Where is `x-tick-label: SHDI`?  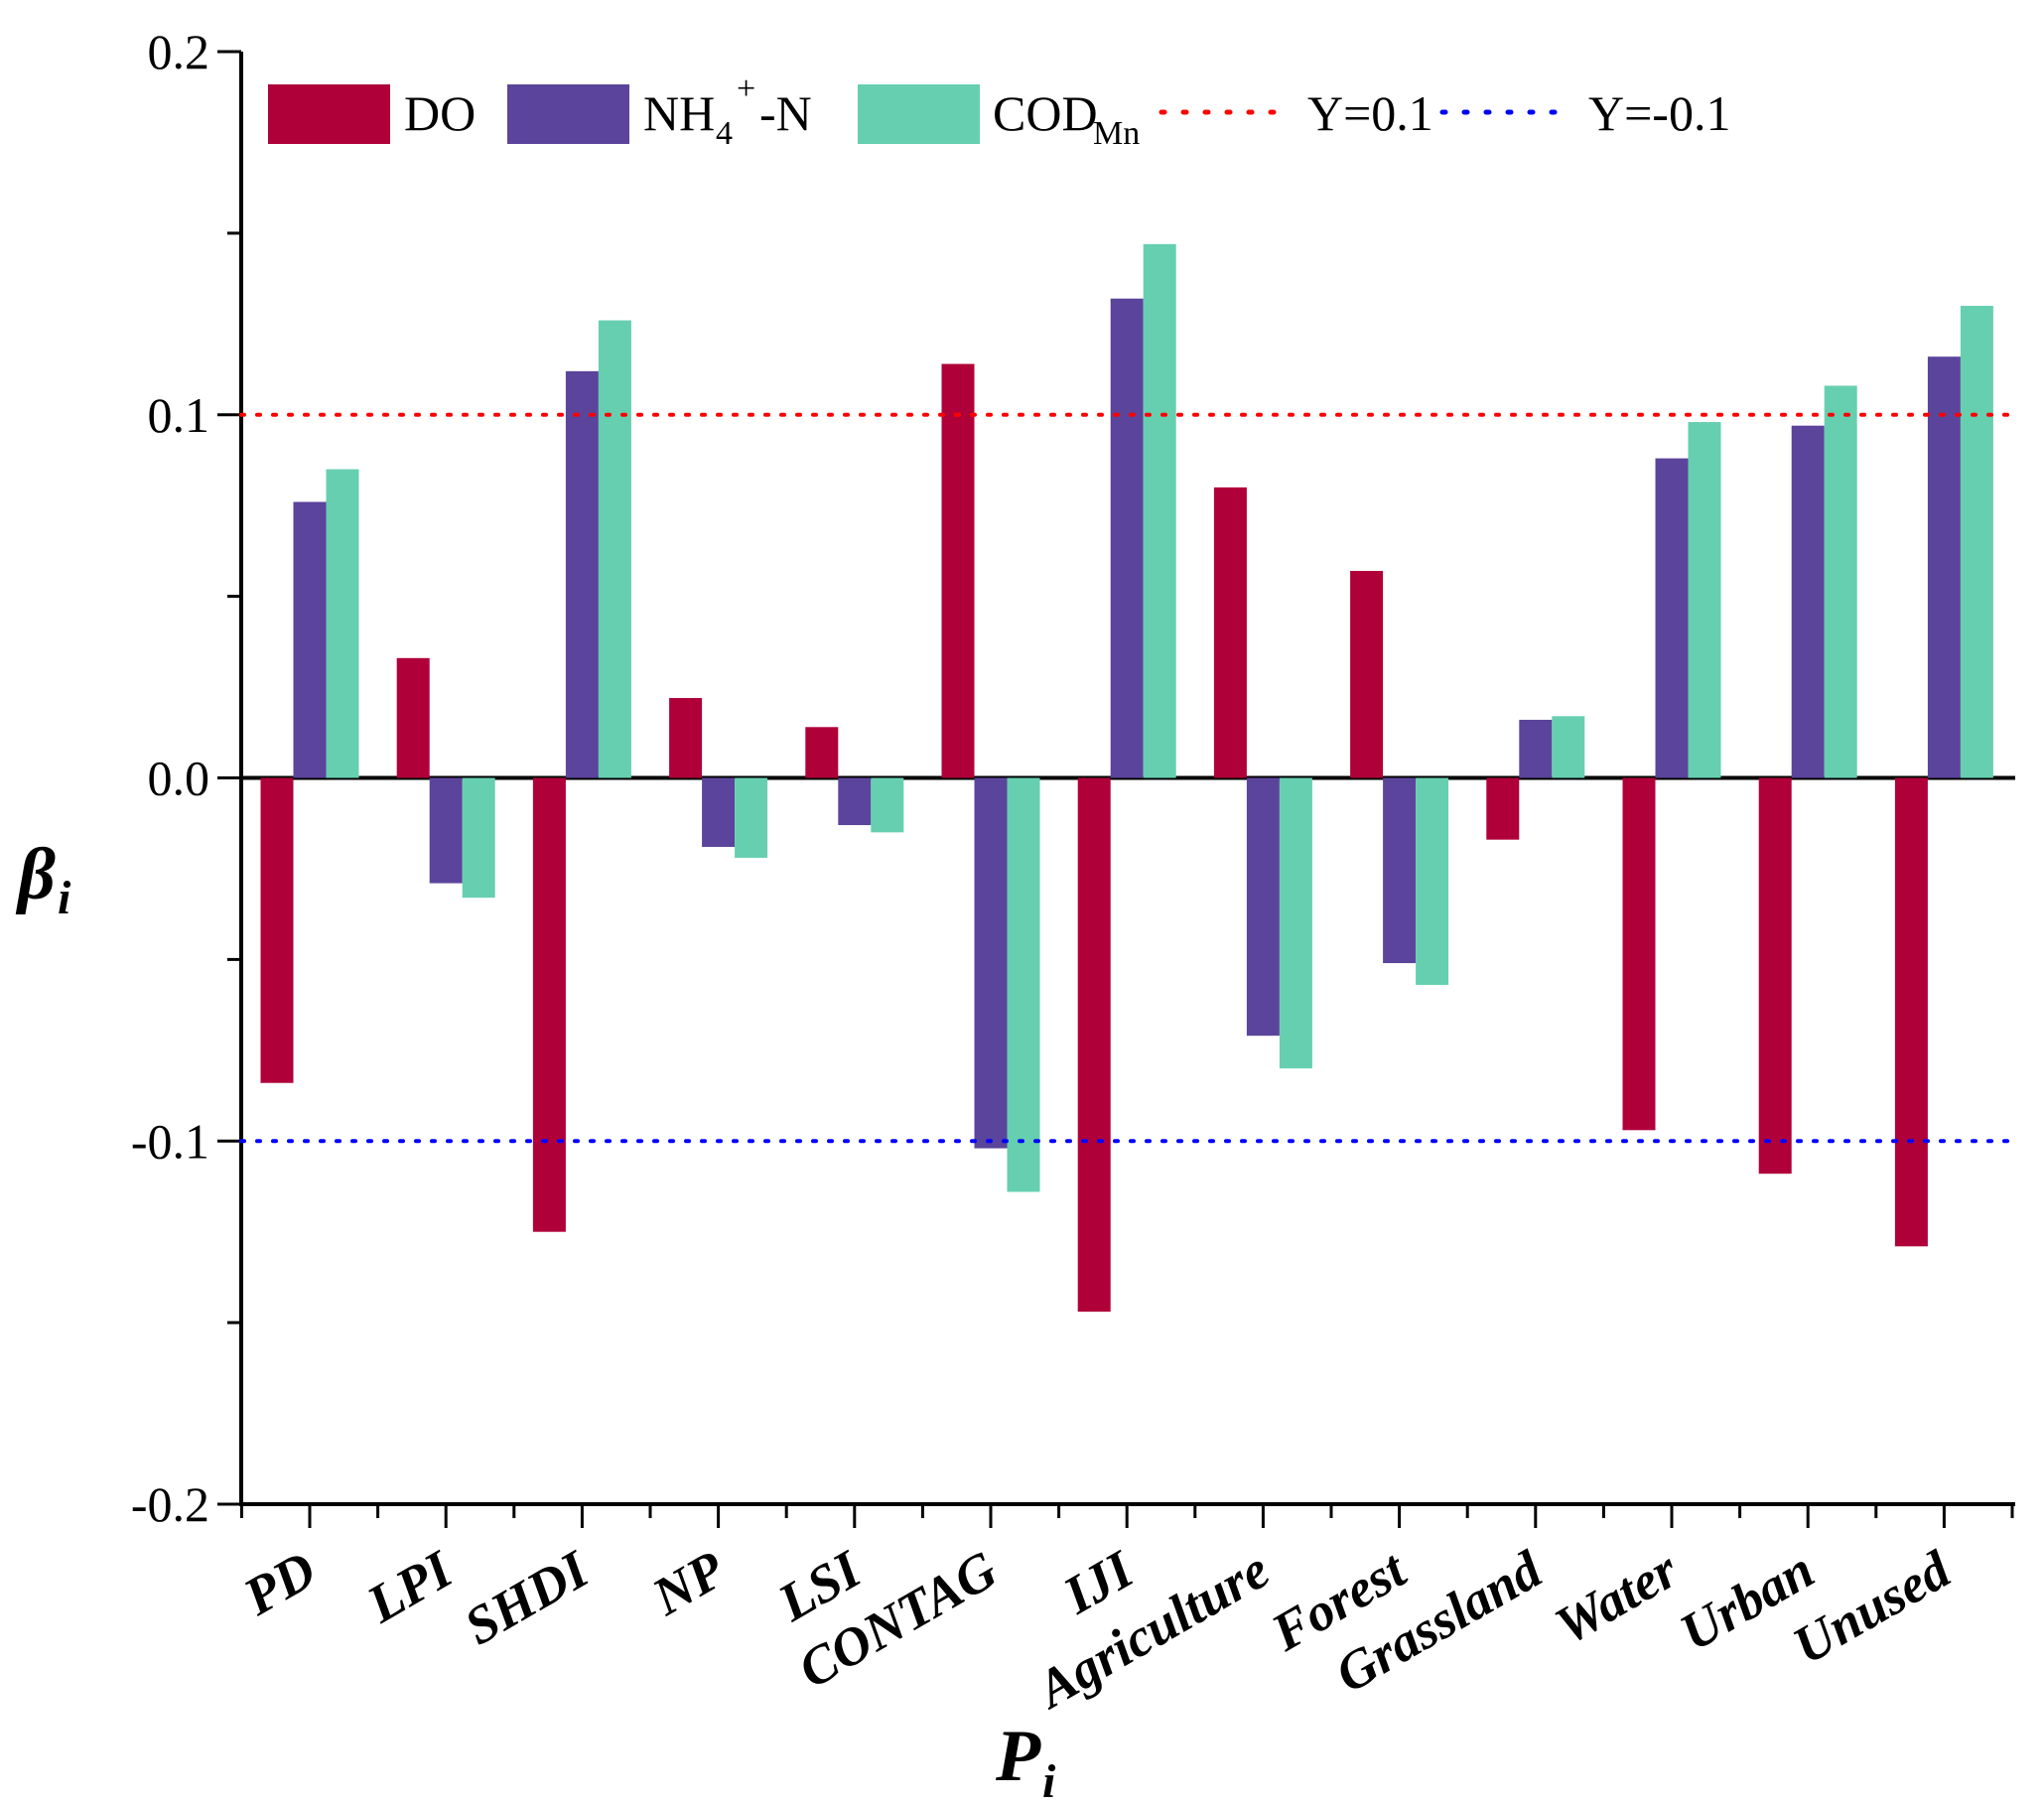 x-tick-label: SHDI is located at coordinates (528, 1597).